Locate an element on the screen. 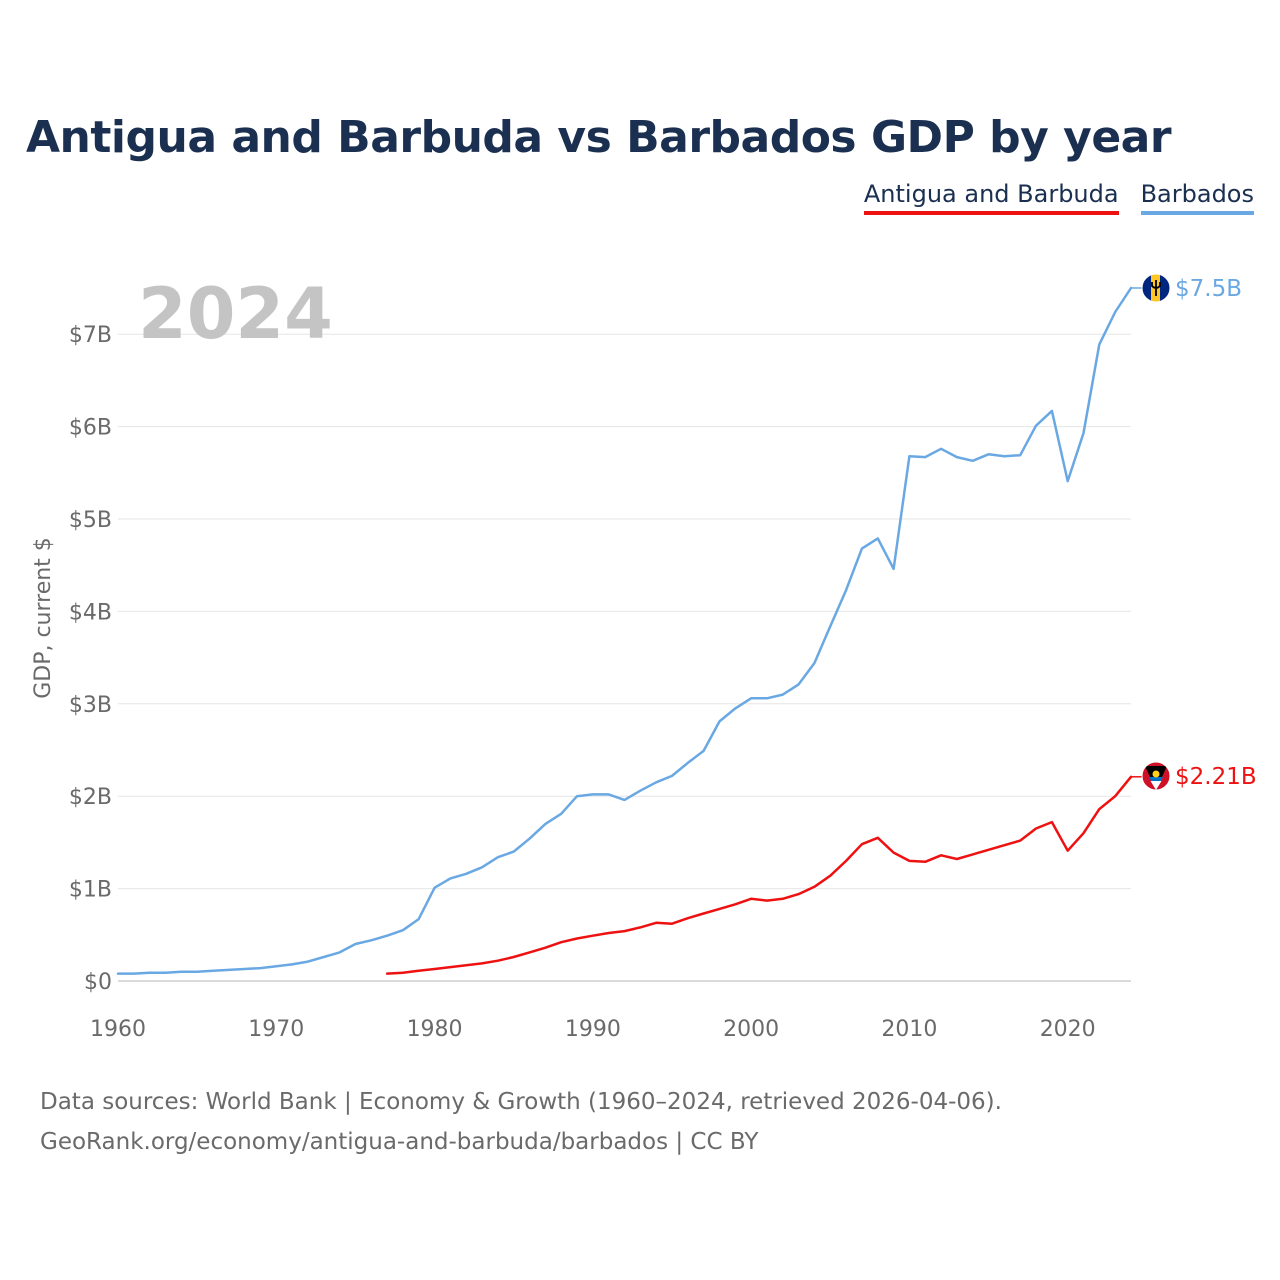 Image resolution: width=1280 pixels, height=1280 pixels. y-axis-title: GDP, current $ is located at coordinates (43, 618).